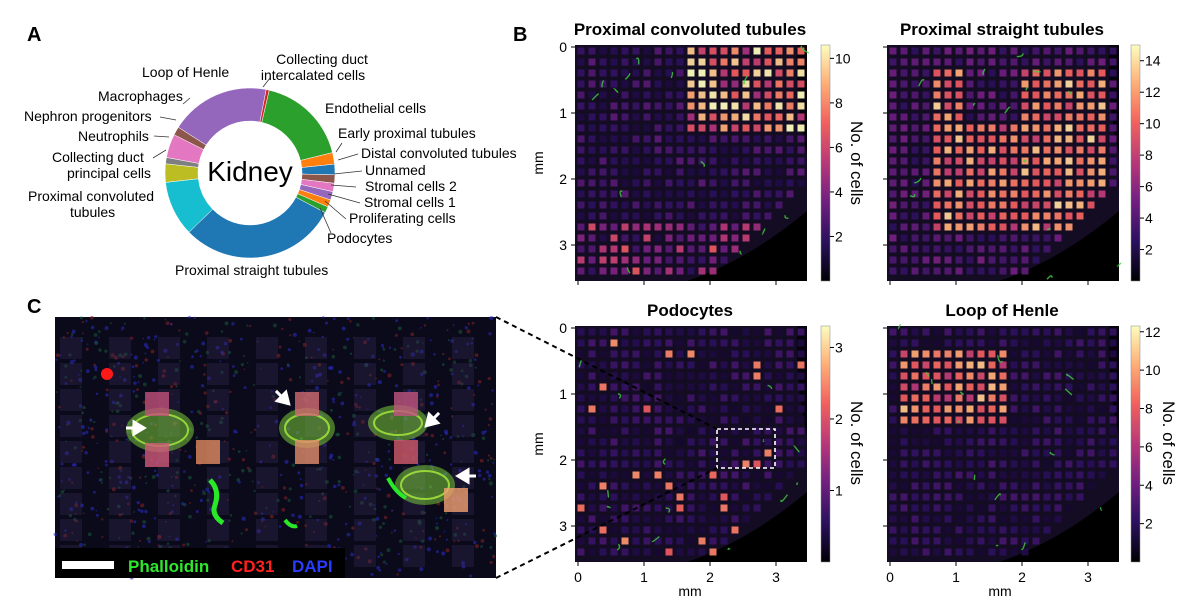 This screenshot has width=1200, height=612. What do you see at coordinates (439, 153) in the screenshot?
I see `label-distal-convoluted: Distal convoluted tubules` at bounding box center [439, 153].